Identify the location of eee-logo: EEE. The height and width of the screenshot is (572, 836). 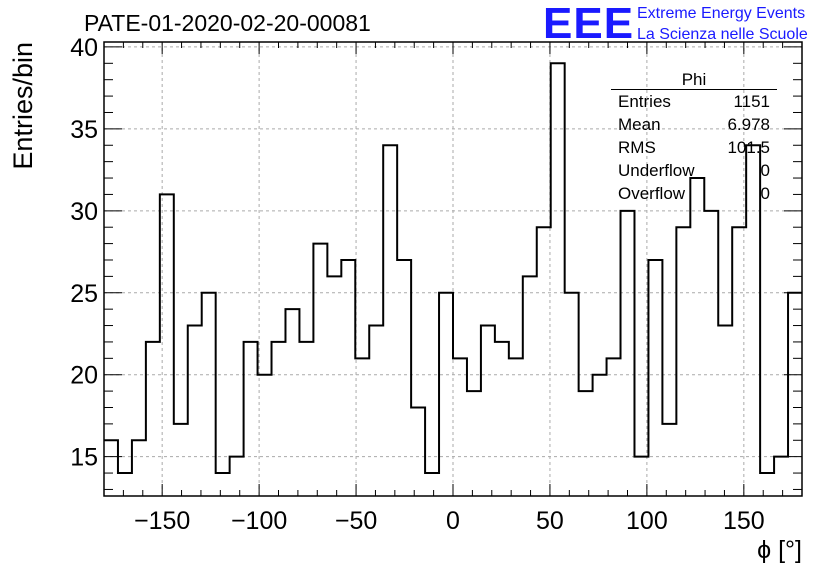
(589, 24).